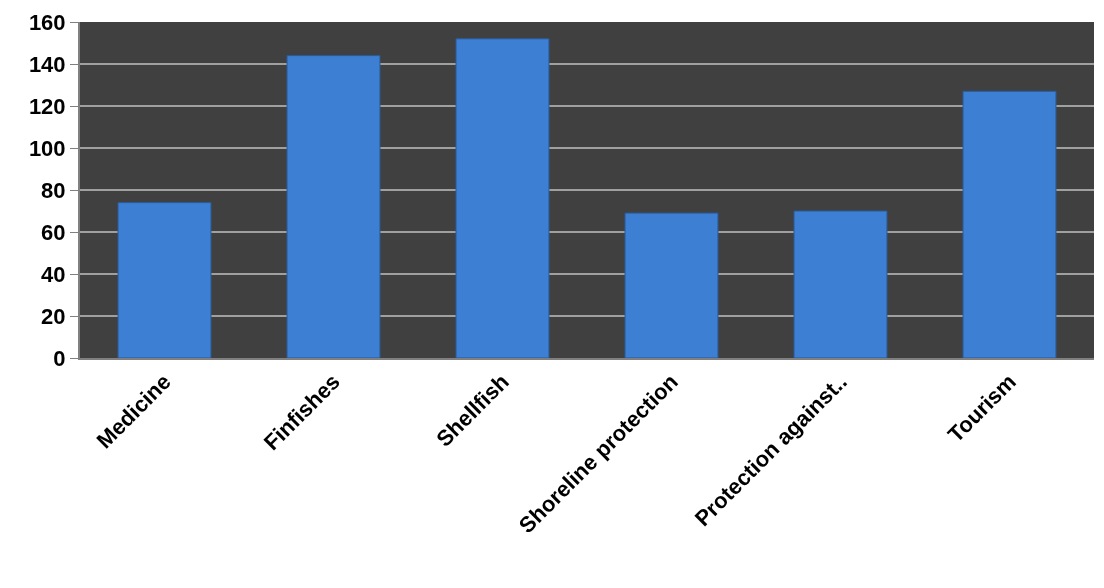  I want to click on y-tick-label: 0, so click(59, 358).